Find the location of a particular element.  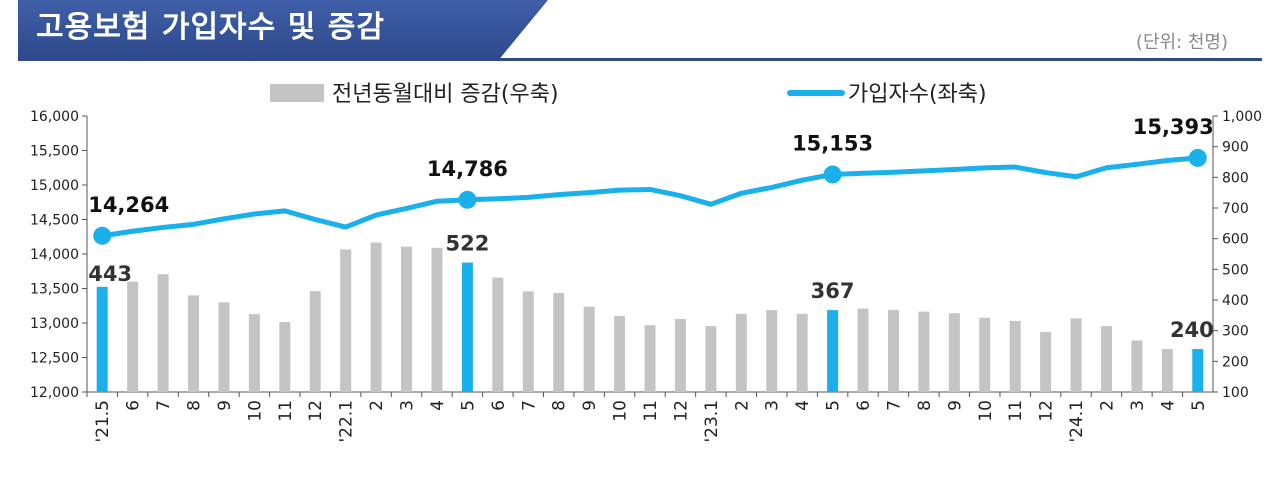

right-tick-label: 500 is located at coordinates (1235, 270).